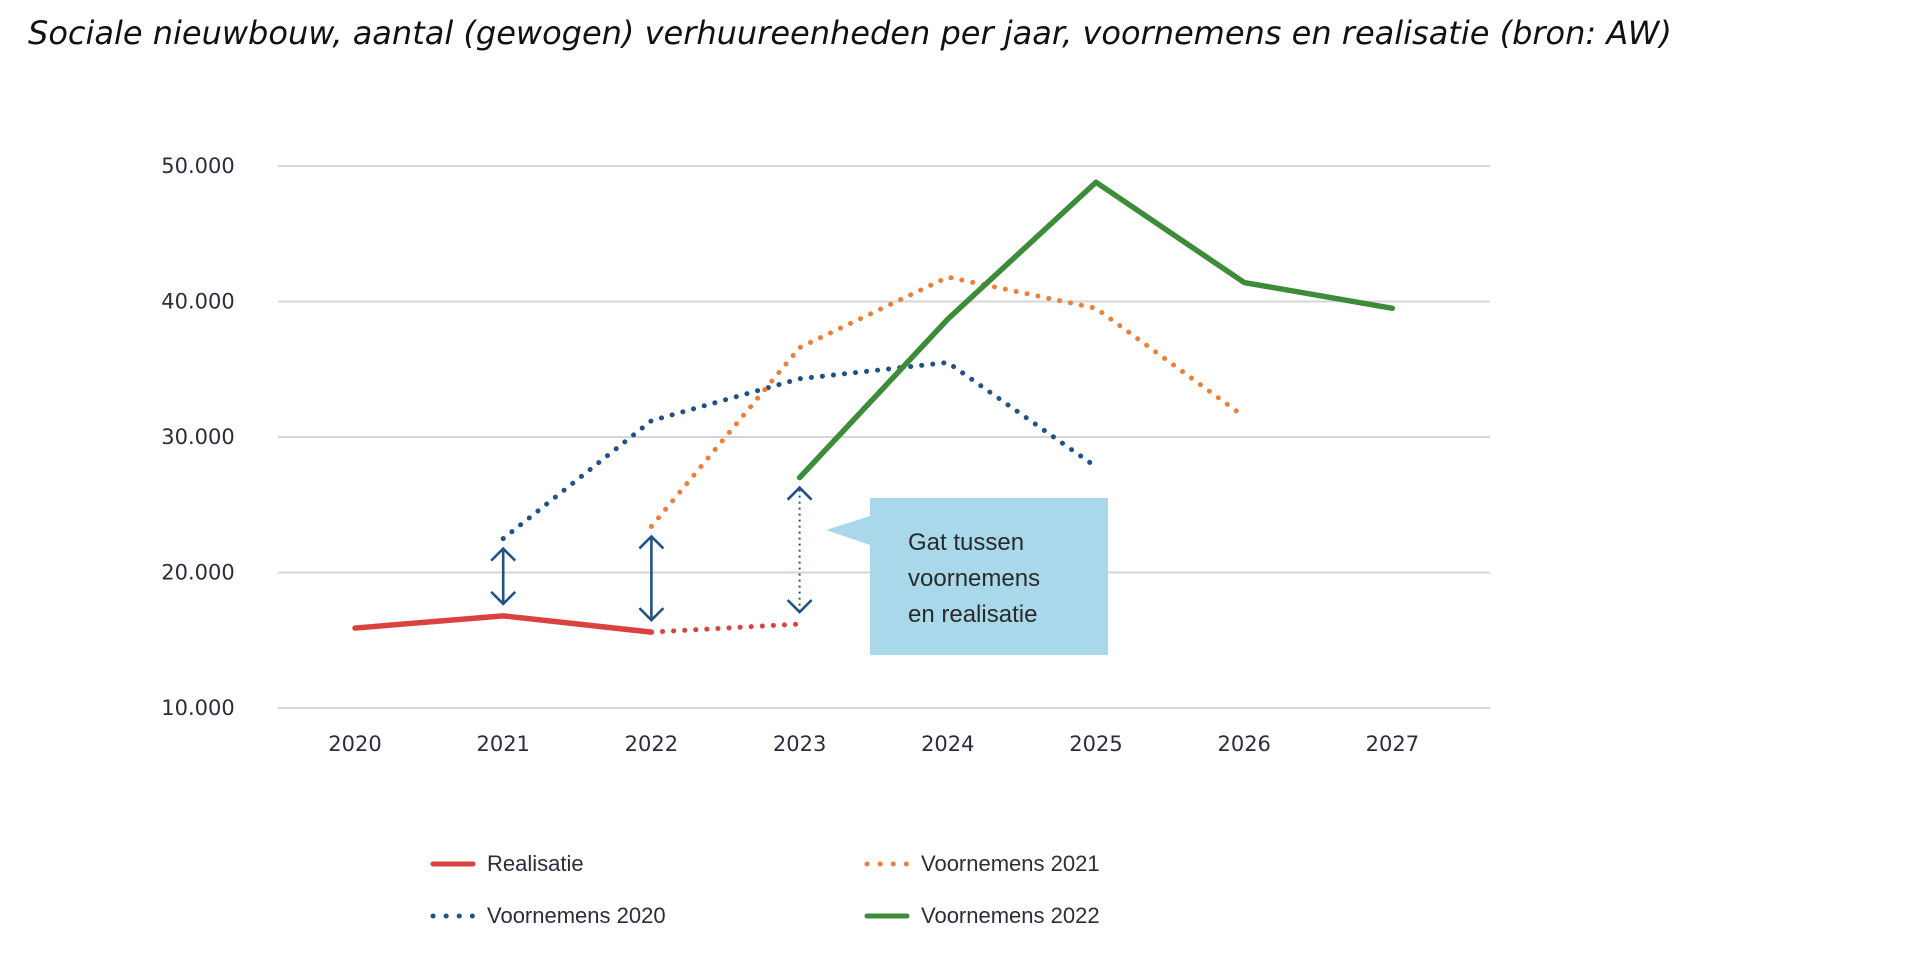  I want to click on callout-text-line: voornemens, so click(974, 578).